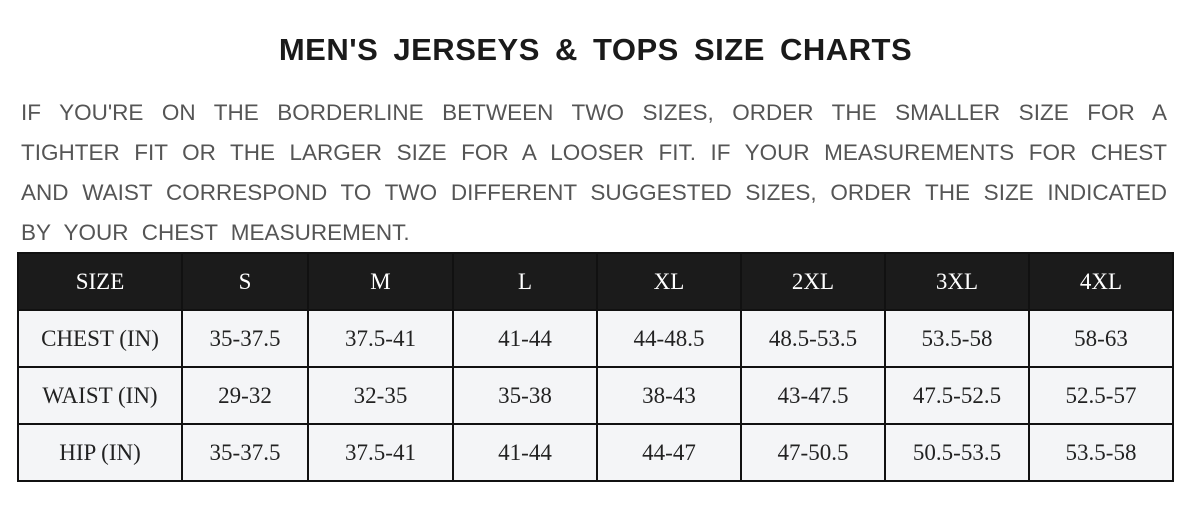  What do you see at coordinates (380, 281) in the screenshot?
I see `table-cell: M` at bounding box center [380, 281].